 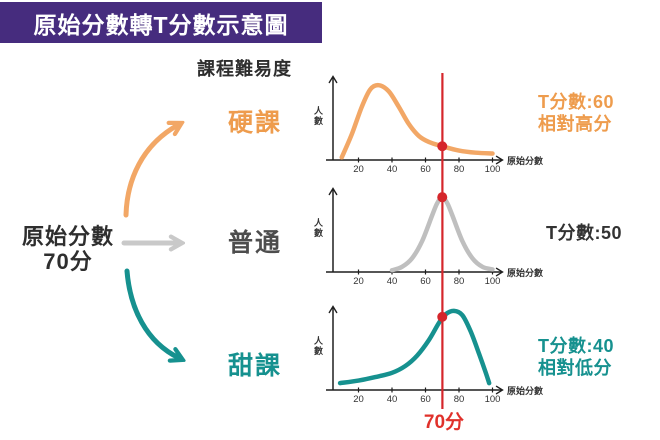 I want to click on chart-normal-course: 20 40 60 80 100 原始分數 人數, so click(x=428, y=237).